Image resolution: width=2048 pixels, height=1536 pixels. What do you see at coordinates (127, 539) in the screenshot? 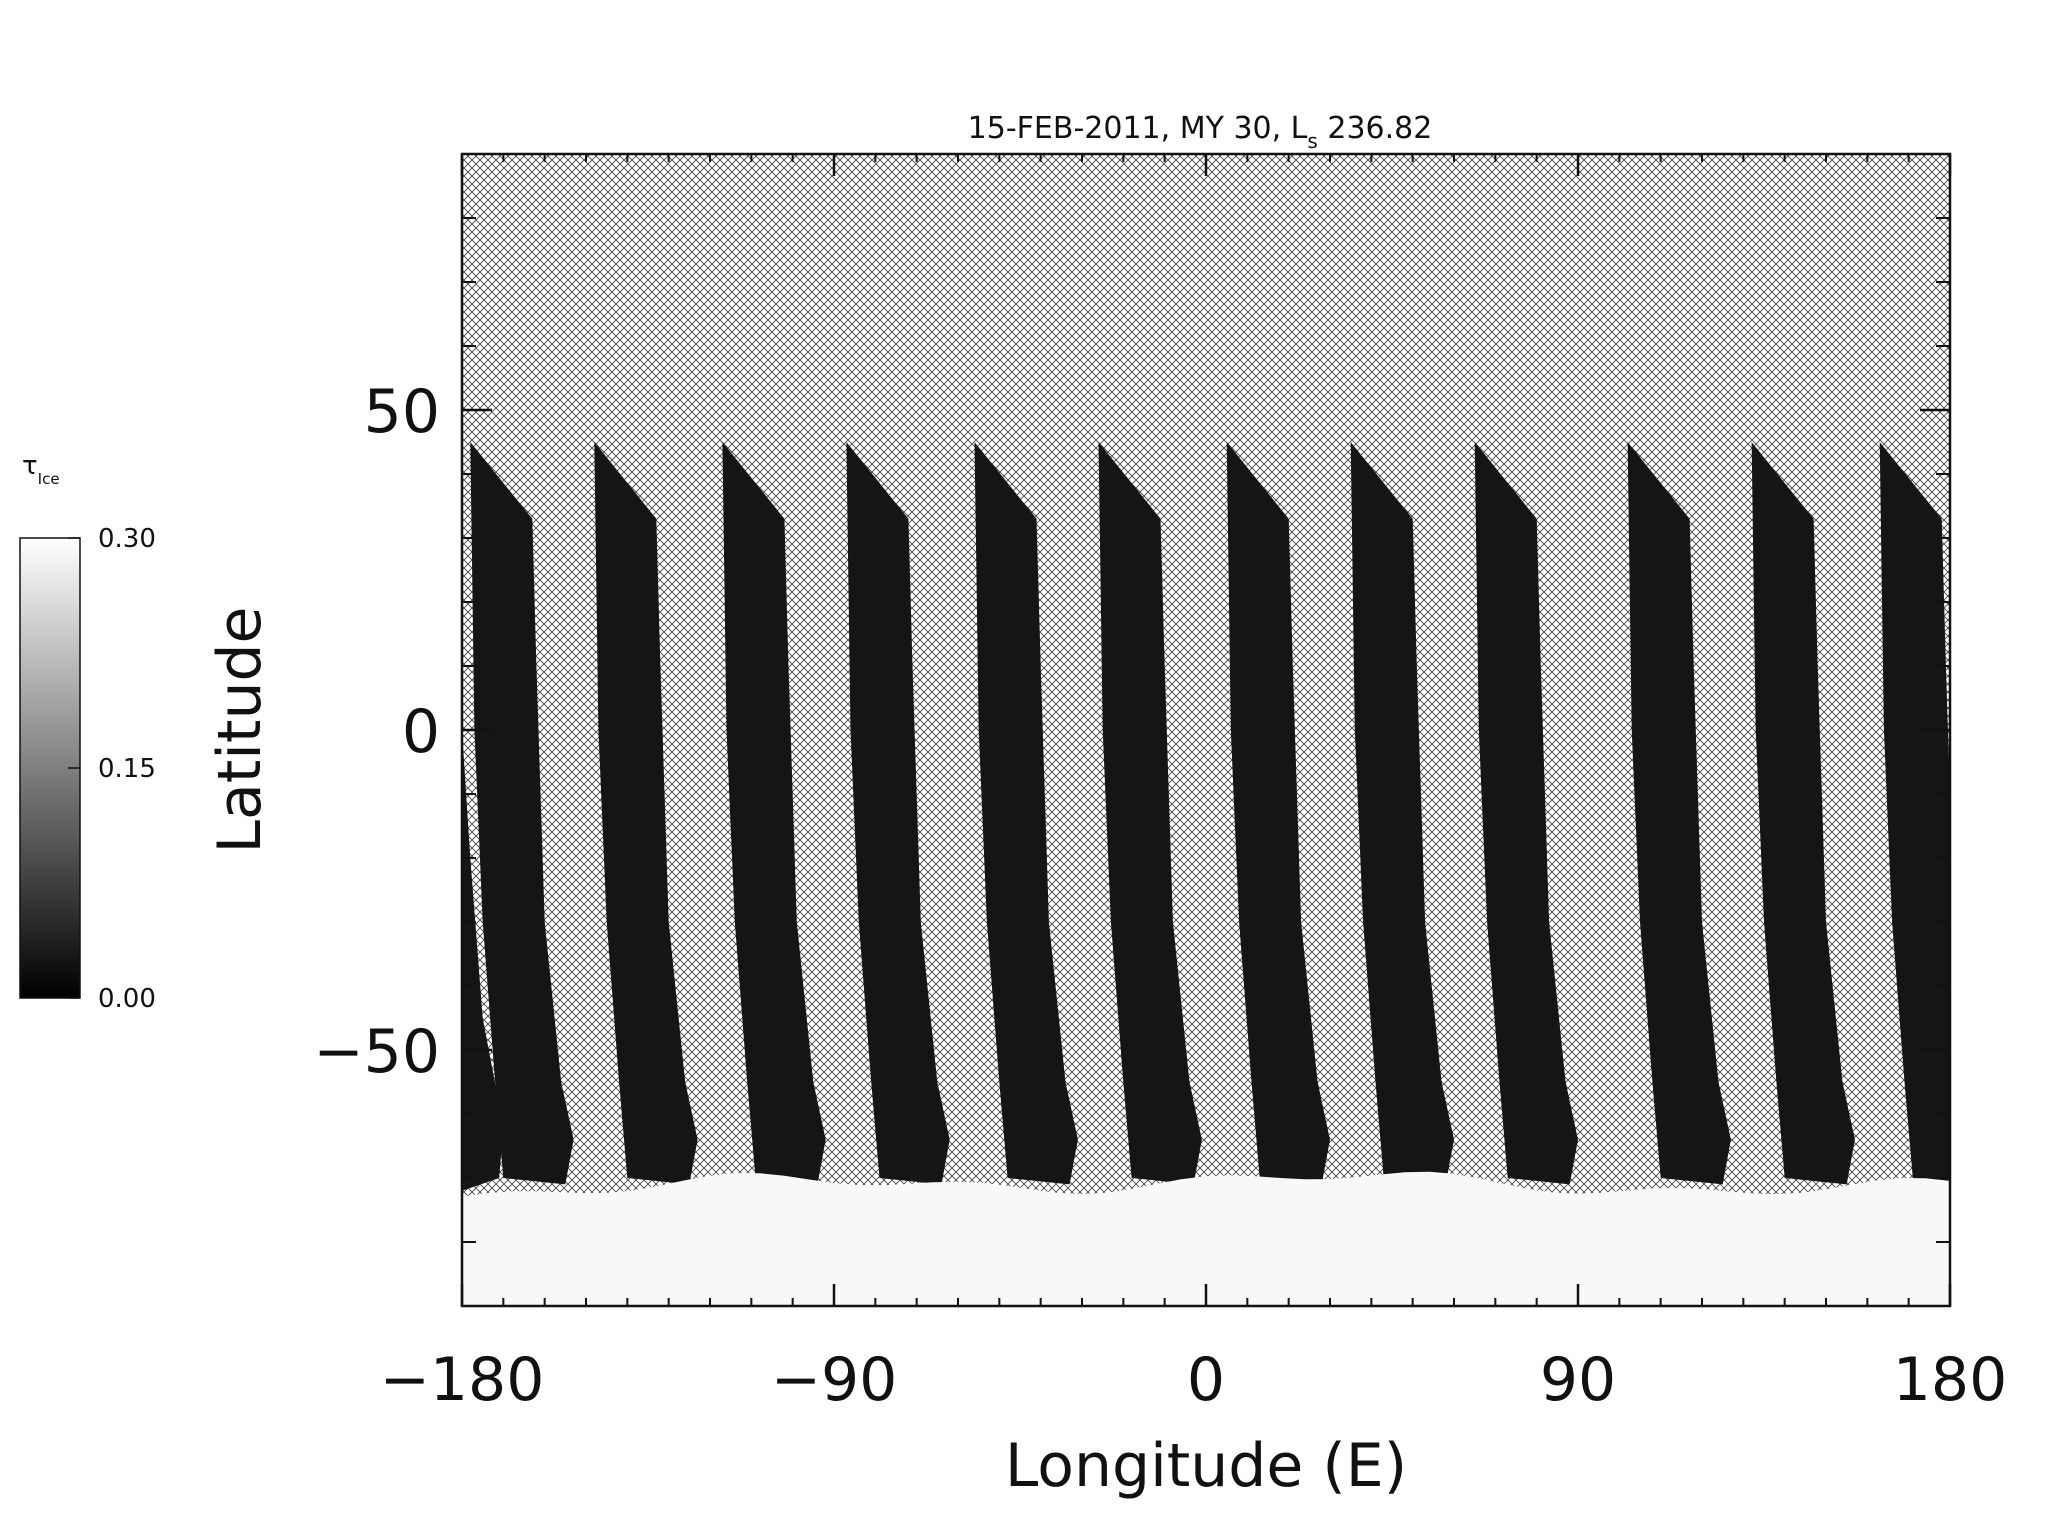
I see `colorbar-tick-label: 0.30` at bounding box center [127, 539].